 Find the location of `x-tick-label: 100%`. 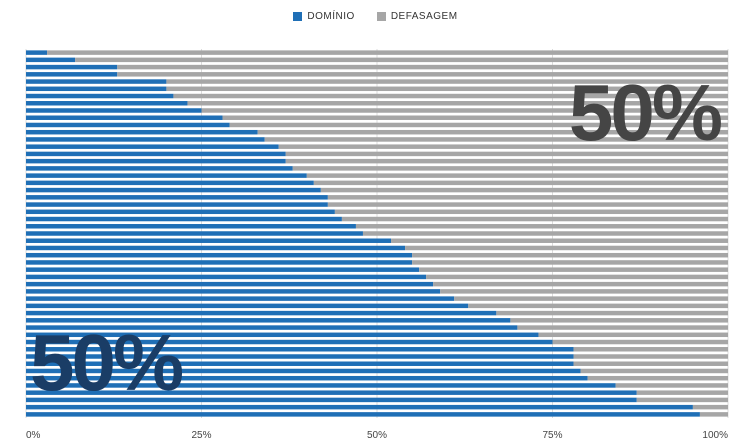

x-tick-label: 100% is located at coordinates (715, 435).